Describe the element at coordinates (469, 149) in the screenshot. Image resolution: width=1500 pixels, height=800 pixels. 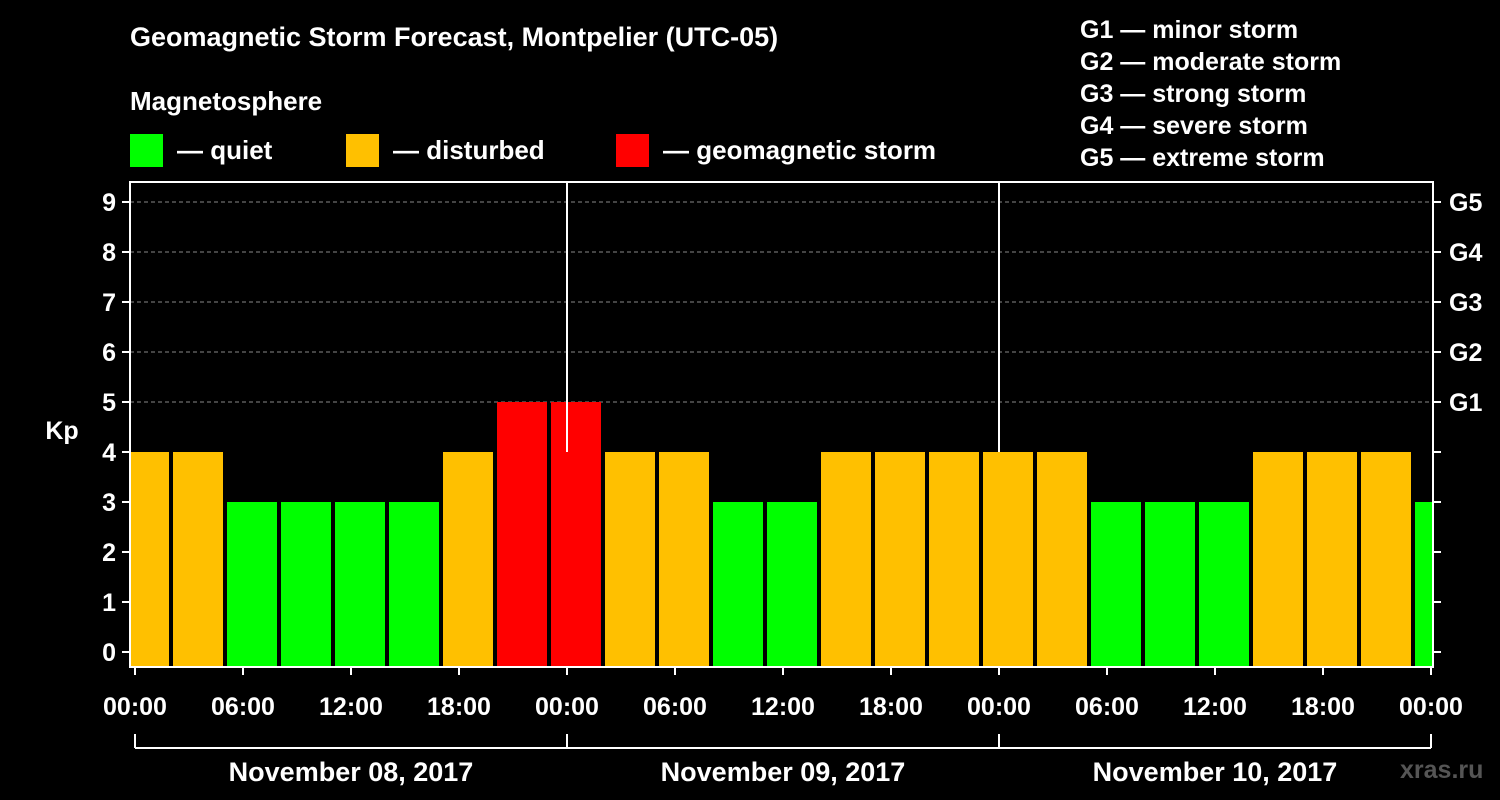
I see `legend-label-disturbed: — disturbed` at that location.